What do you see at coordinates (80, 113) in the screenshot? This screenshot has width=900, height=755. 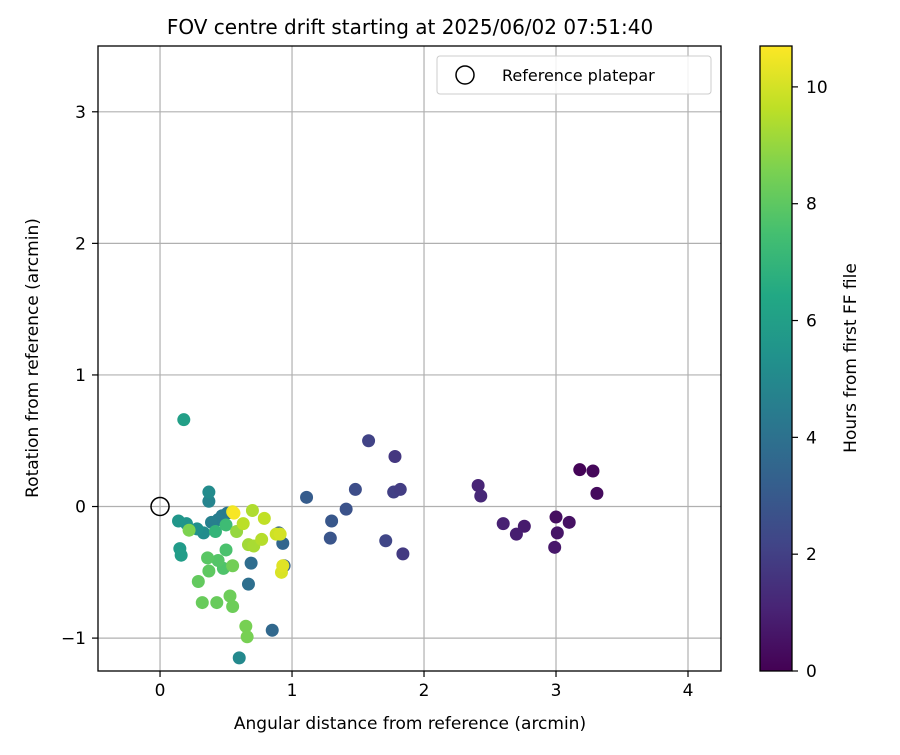 I see `y-tick-label: 3` at bounding box center [80, 113].